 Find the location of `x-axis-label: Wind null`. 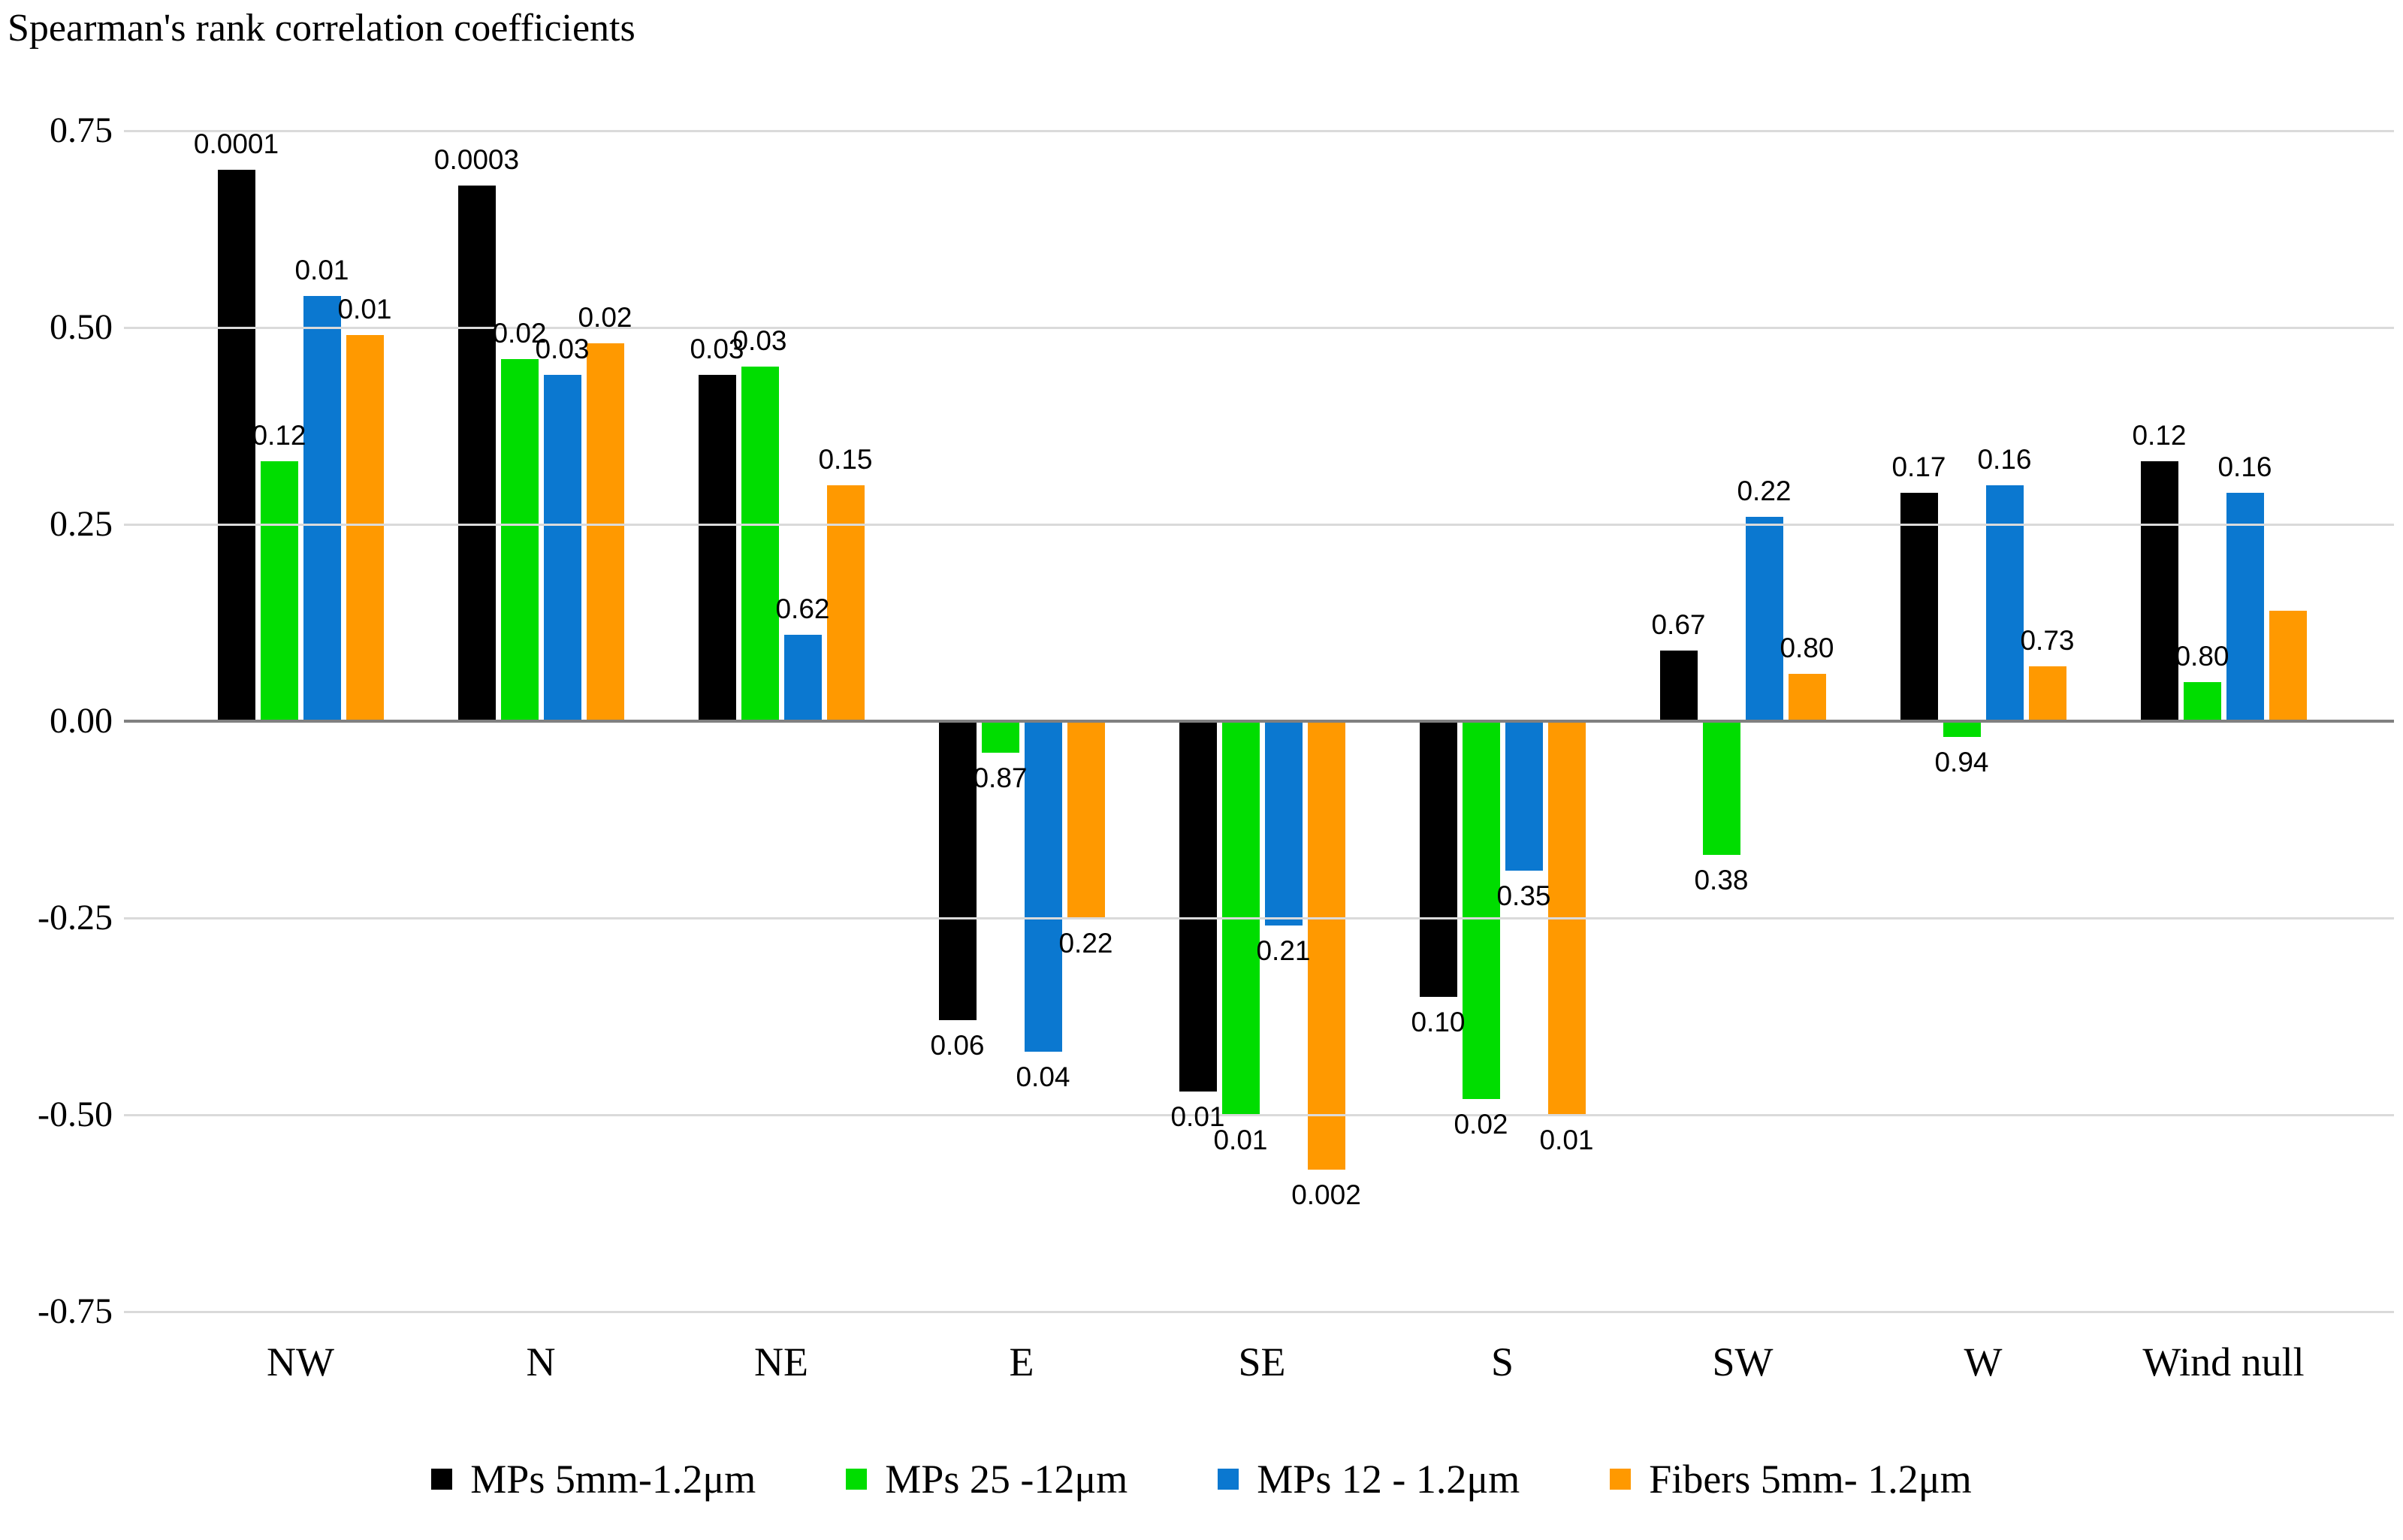

x-axis-label: Wind null is located at coordinates (2223, 1361).